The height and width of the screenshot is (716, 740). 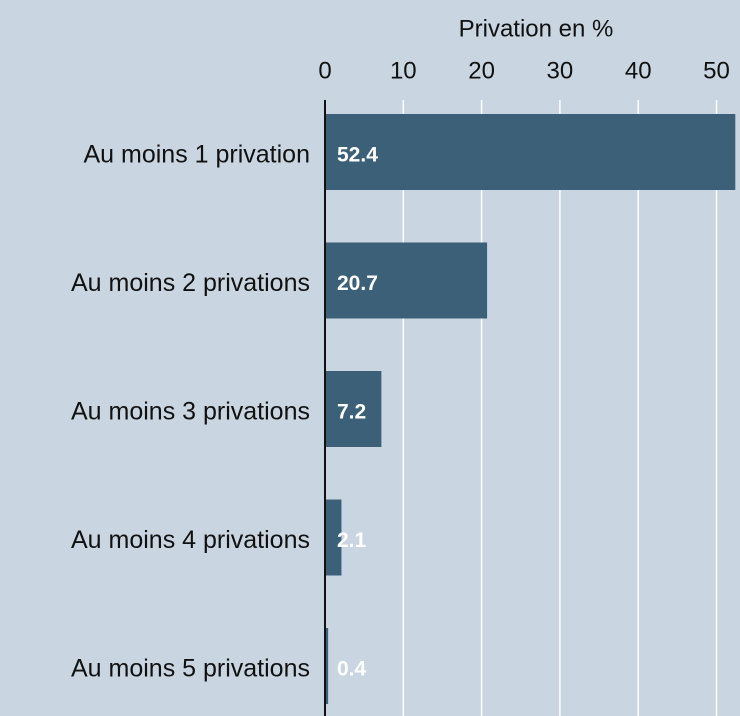 I want to click on y-tick-label: Au moins 3 privations, so click(x=190, y=412).